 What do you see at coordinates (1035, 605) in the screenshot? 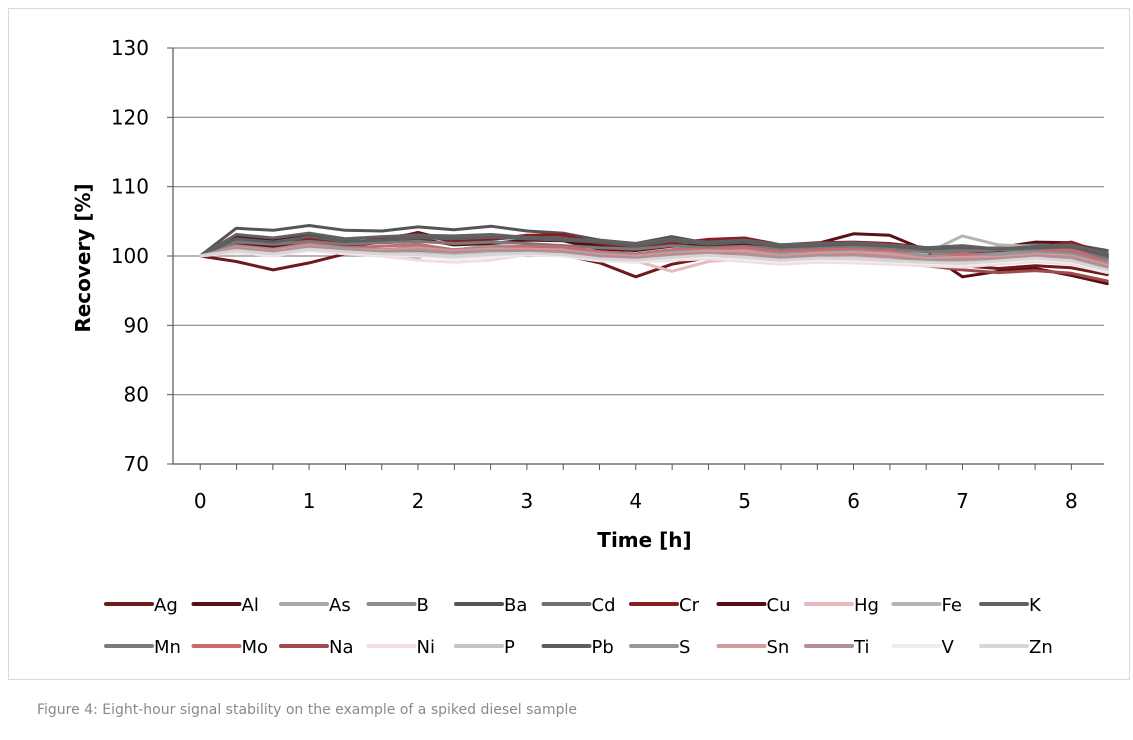
I see `legend-label-k: K` at bounding box center [1035, 605].